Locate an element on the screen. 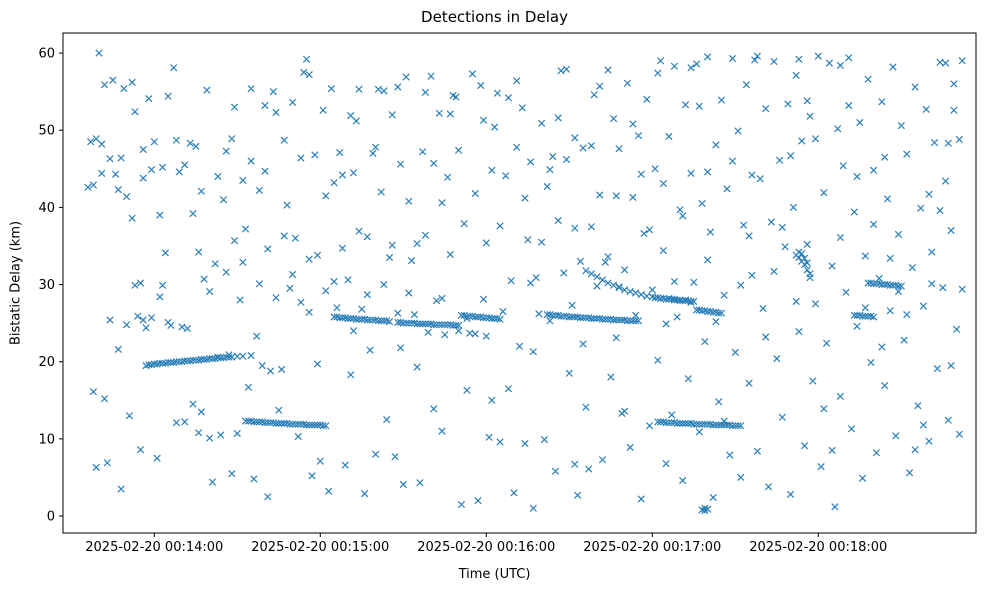 The height and width of the screenshot is (590, 989). y-tick-label: 40 is located at coordinates (46, 208).